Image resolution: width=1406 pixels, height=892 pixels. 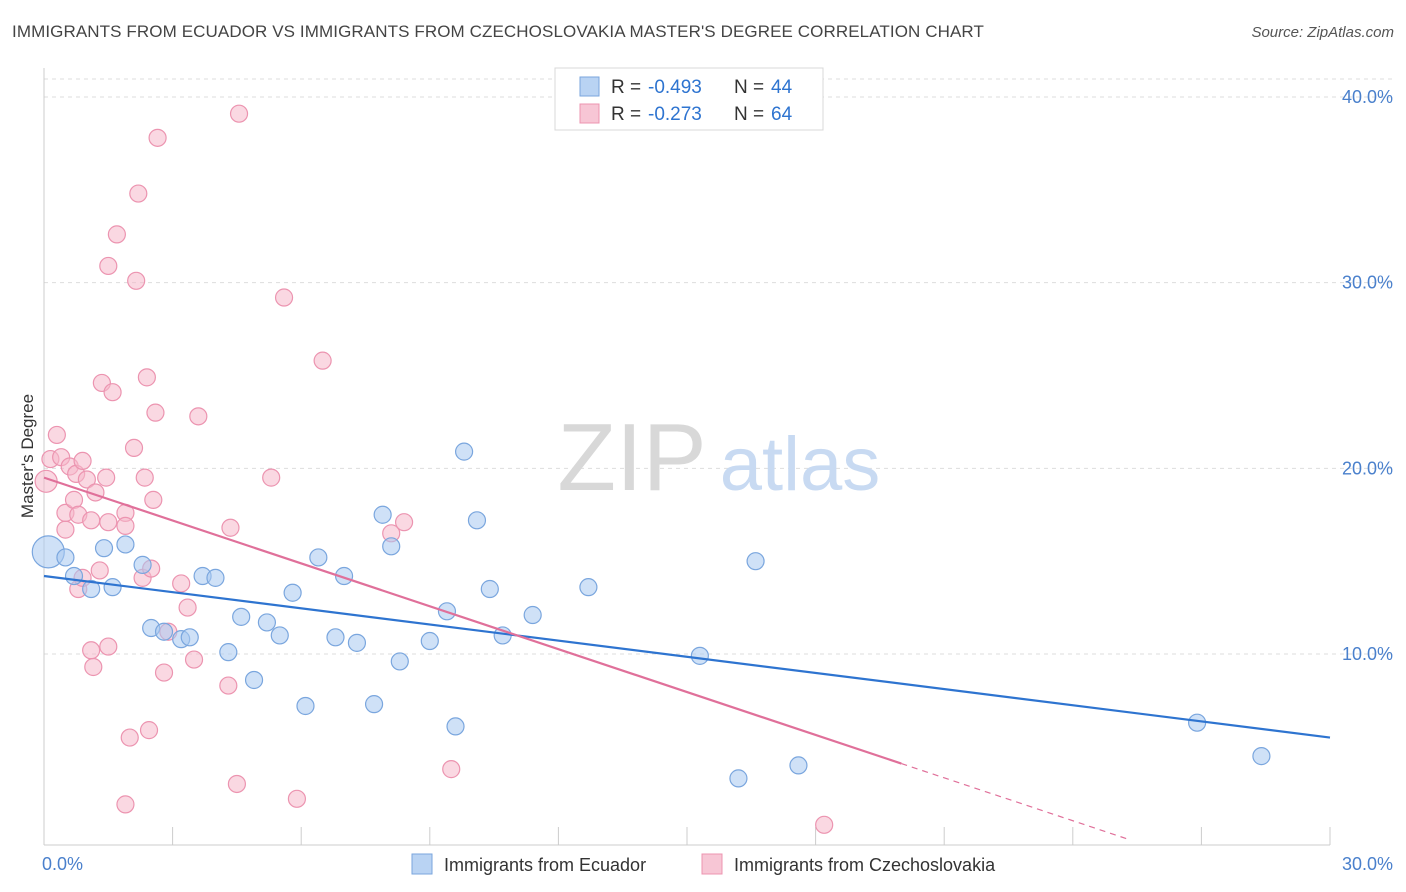 What do you see at coordinates (589, 113) in the screenshot?
I see `legend-swatch-pink` at bounding box center [589, 113].